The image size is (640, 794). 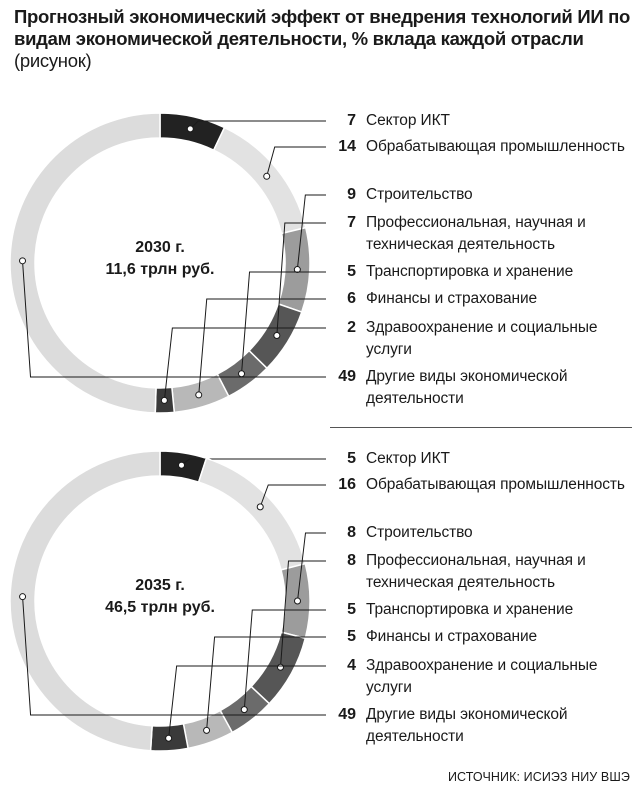 What do you see at coordinates (160, 269) in the screenshot?
I see `total-label-2030: 11,6 трлн руб.` at bounding box center [160, 269].